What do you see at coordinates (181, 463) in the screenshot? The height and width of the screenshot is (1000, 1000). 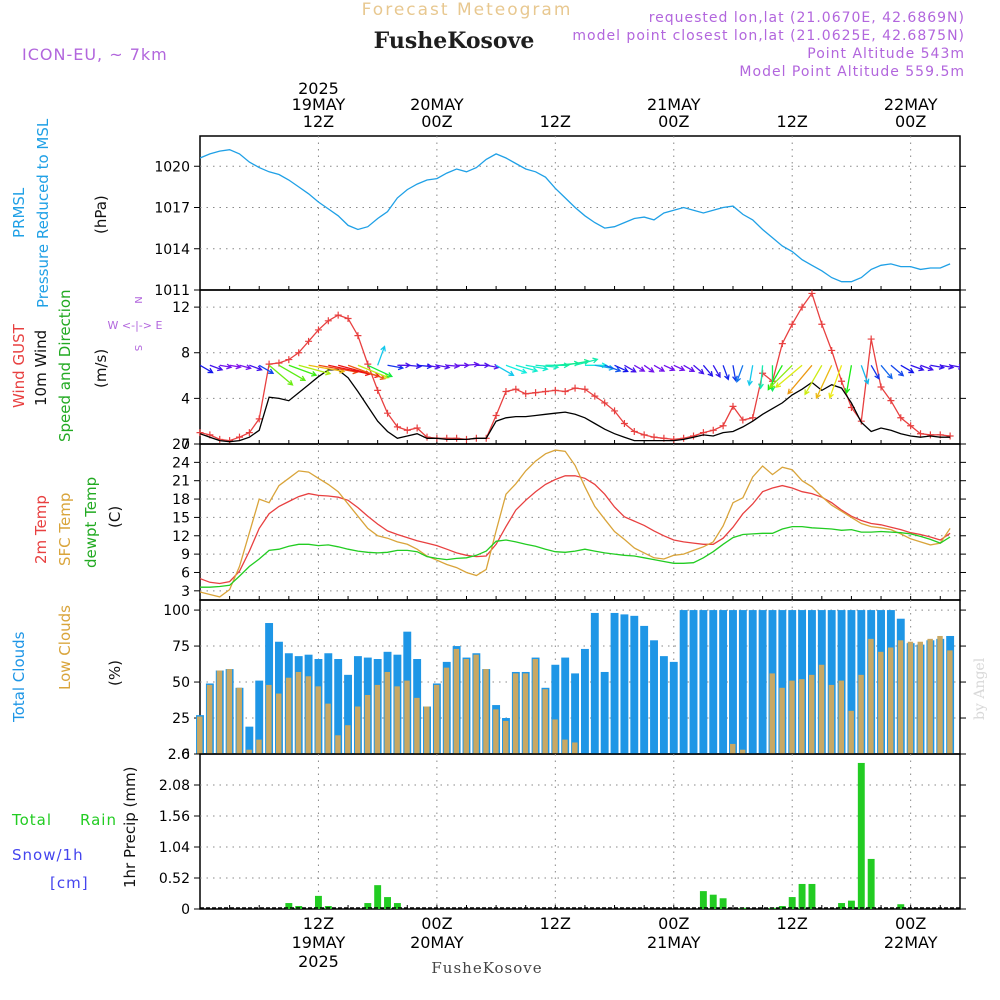 I see `y-tick-label: 24` at bounding box center [181, 463].